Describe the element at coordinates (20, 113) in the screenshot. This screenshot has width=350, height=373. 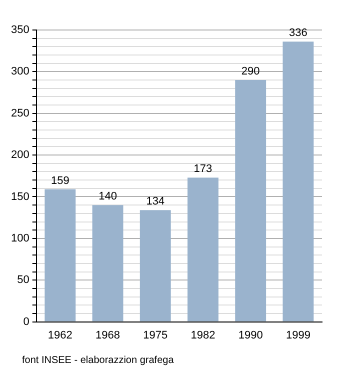
I see `y-tick-label: 250` at that location.